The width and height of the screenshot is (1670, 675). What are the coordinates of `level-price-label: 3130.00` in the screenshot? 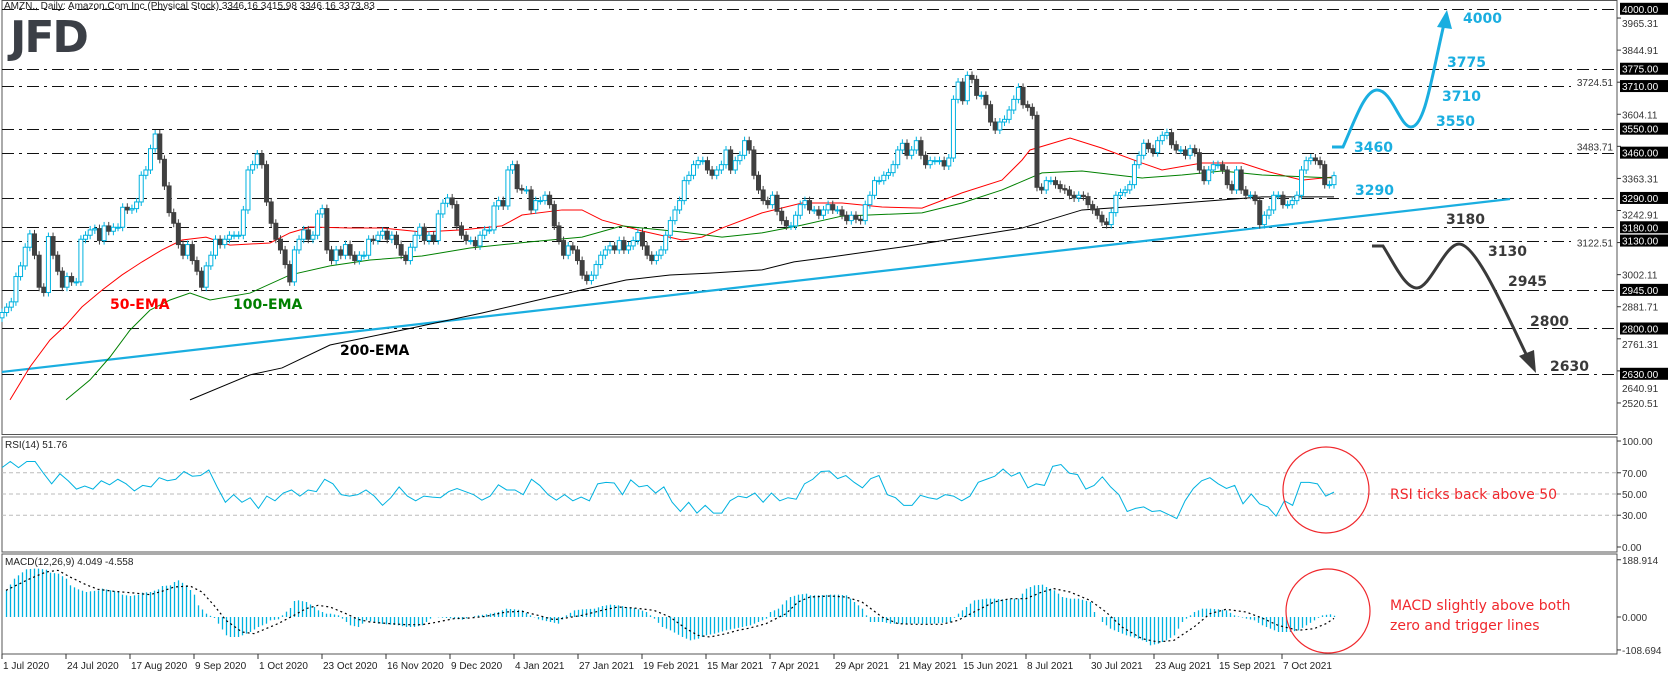 It's located at (1640, 242).